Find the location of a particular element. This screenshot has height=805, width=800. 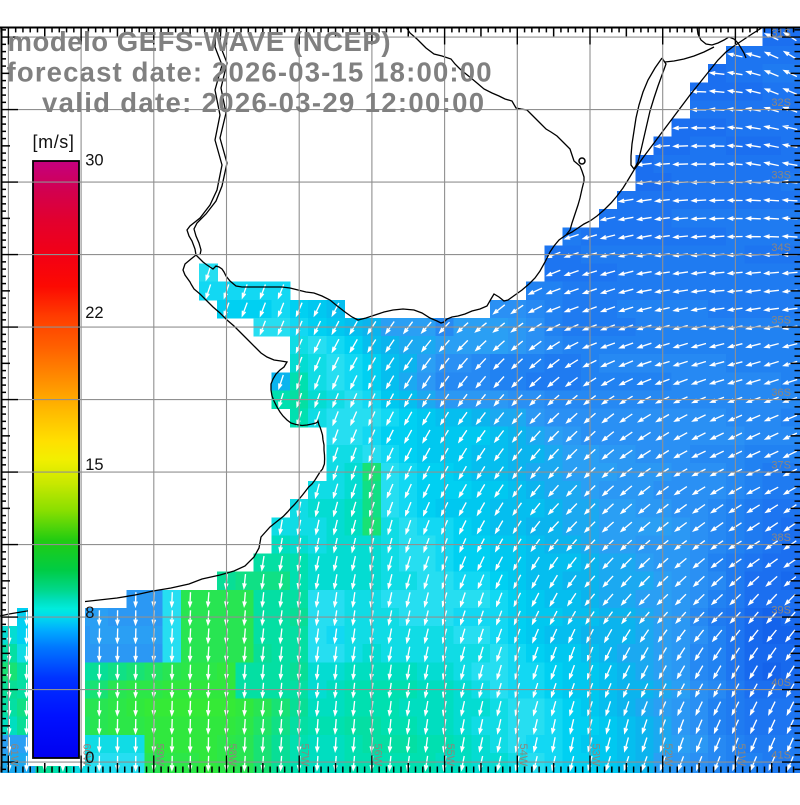

svg-text: 60W is located at coordinates (87, 755).